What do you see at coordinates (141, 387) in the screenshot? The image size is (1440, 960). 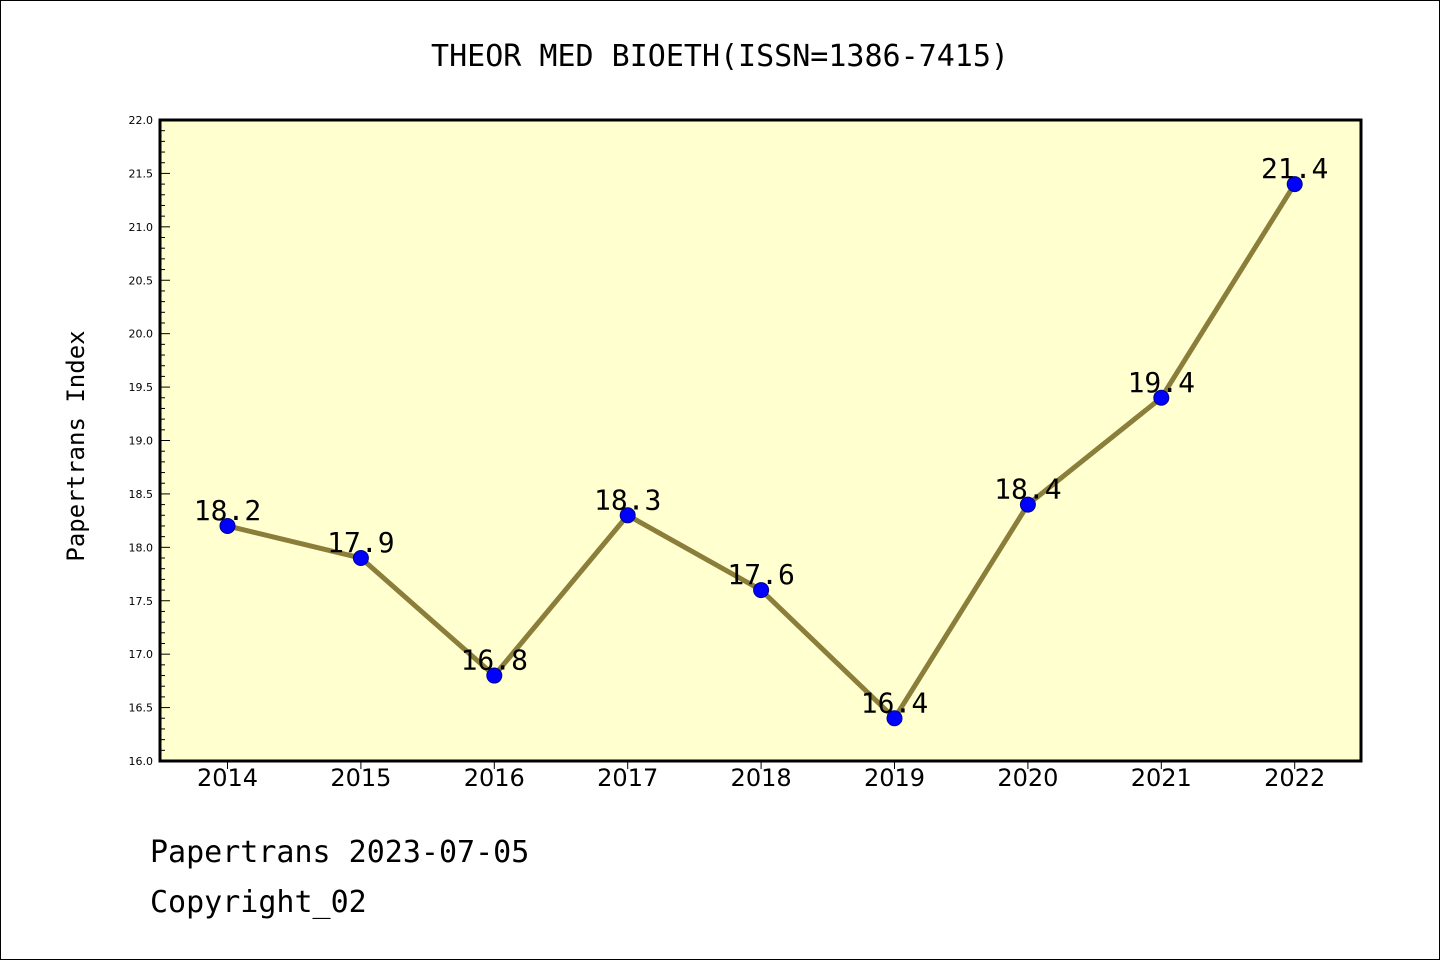 I see `y-tick-label: 19.5` at bounding box center [141, 387].